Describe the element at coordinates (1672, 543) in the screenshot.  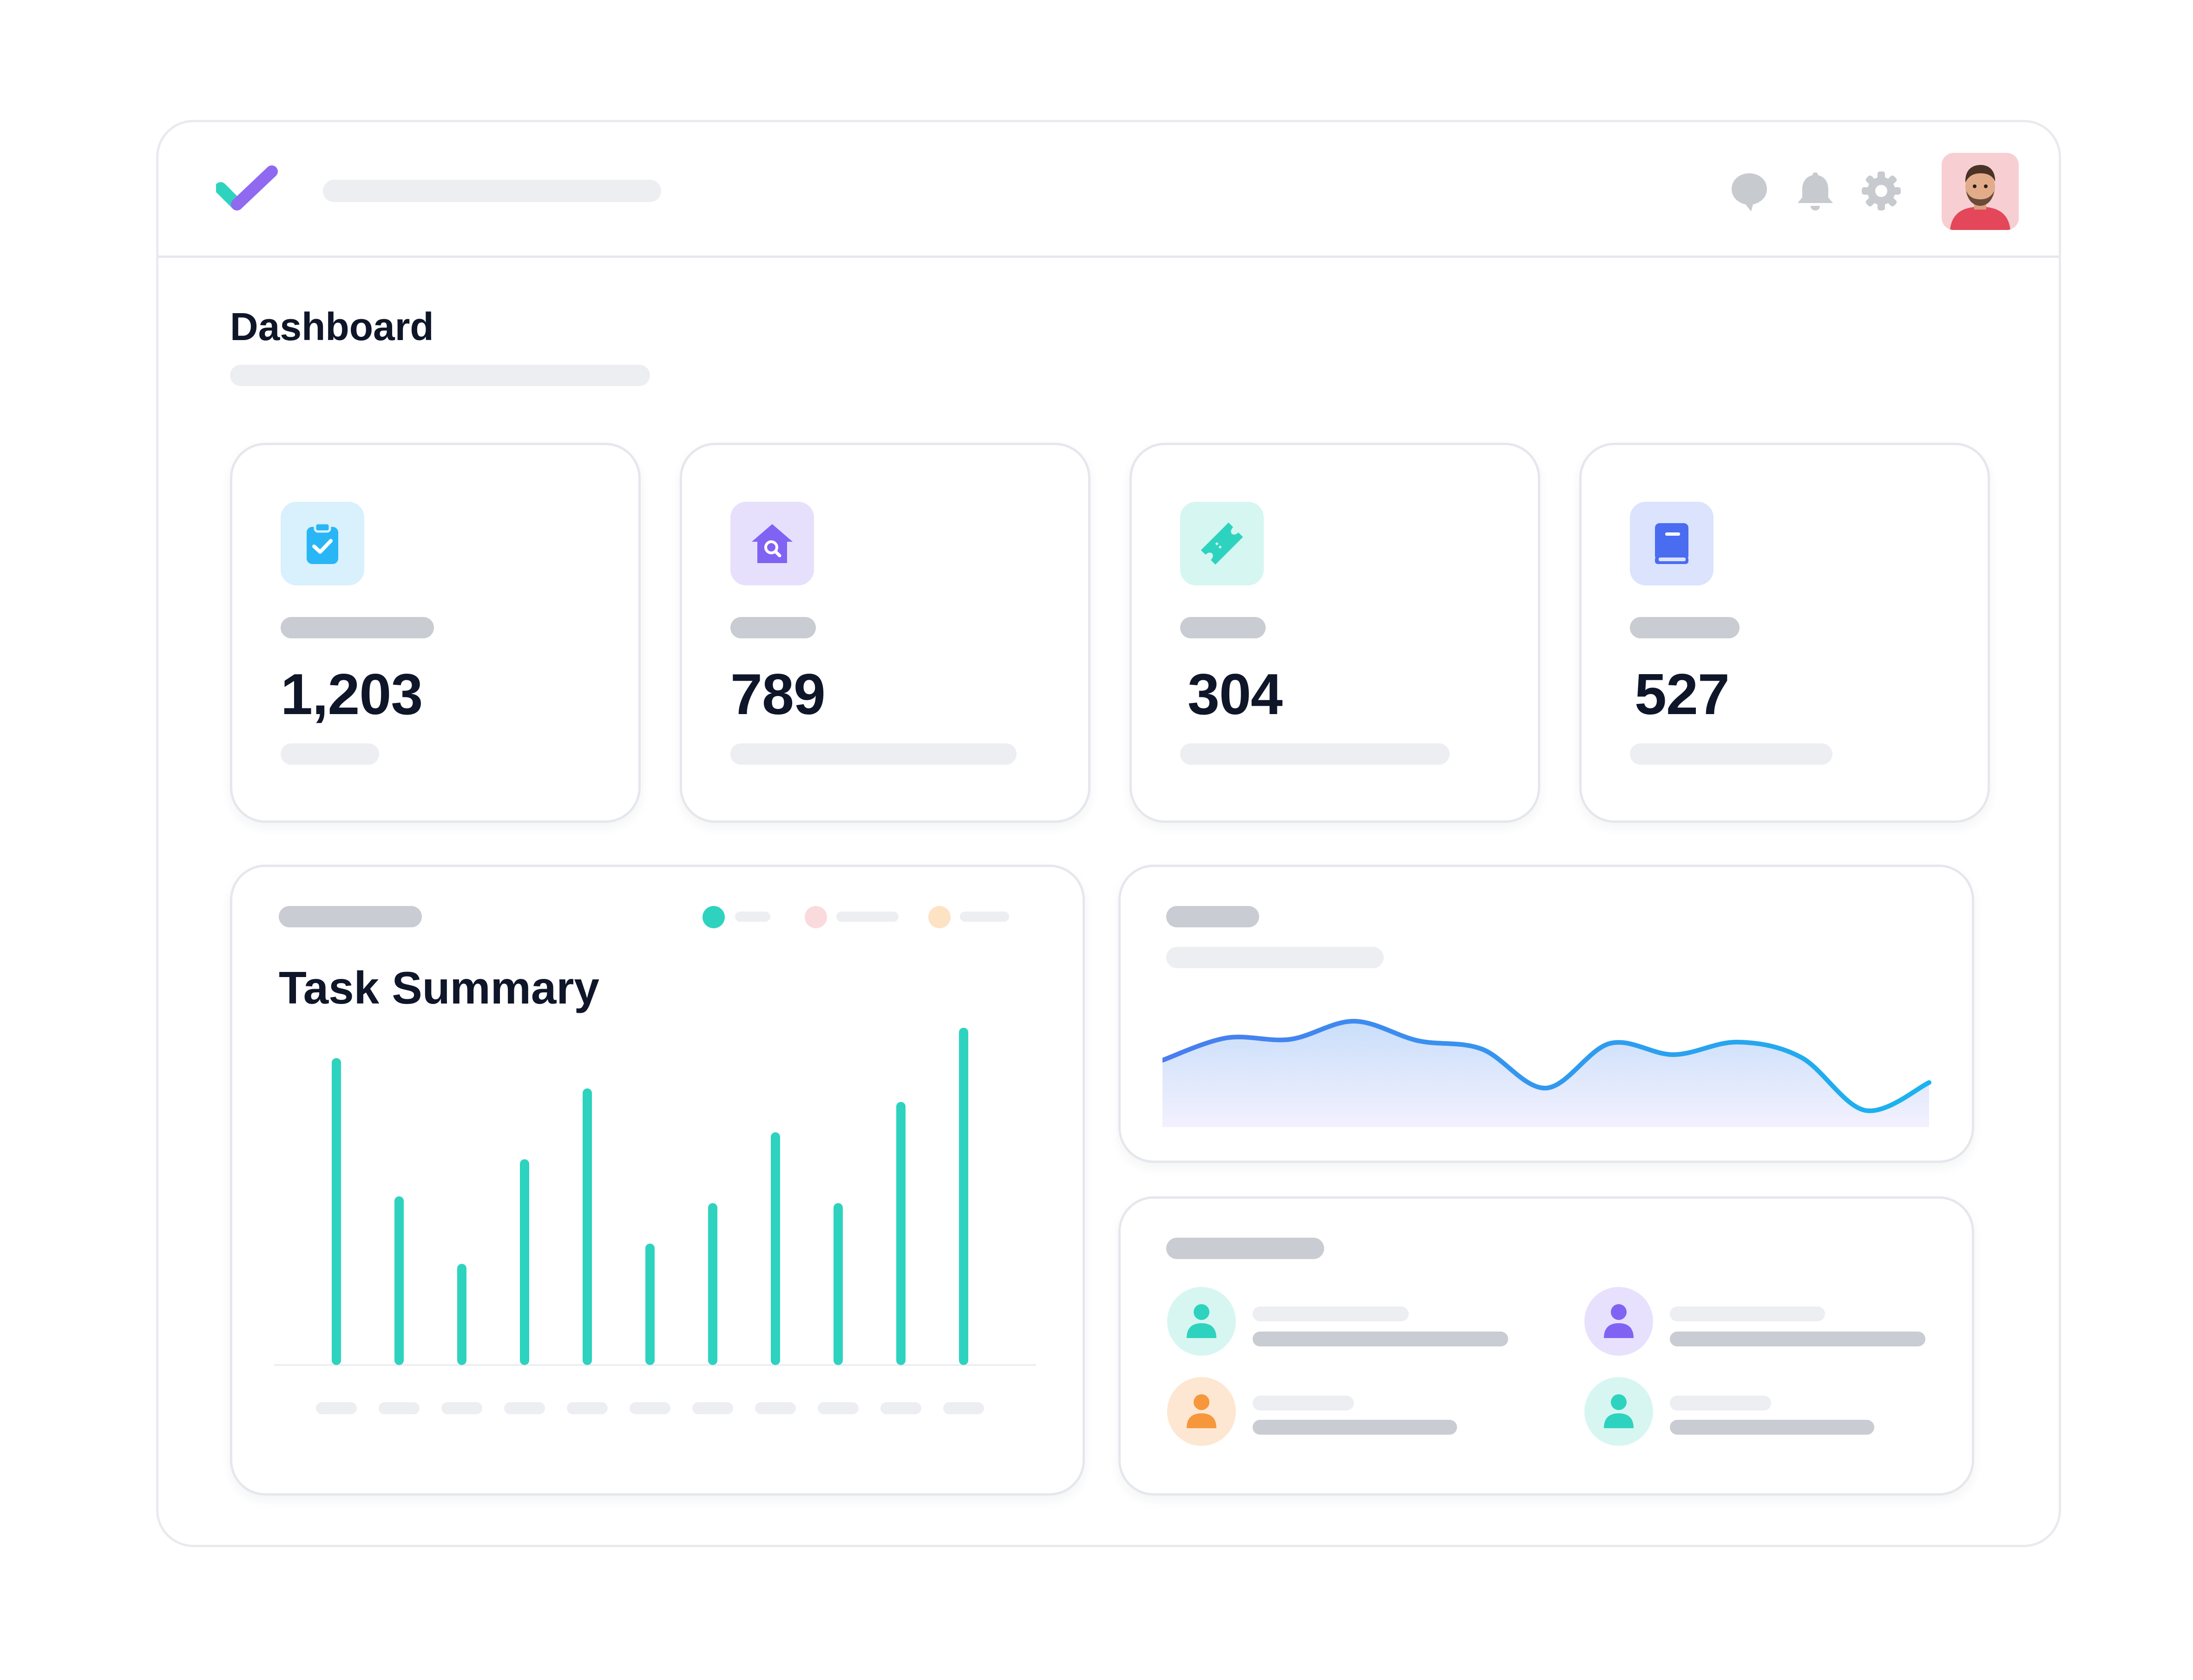
I see `book-icon` at that location.